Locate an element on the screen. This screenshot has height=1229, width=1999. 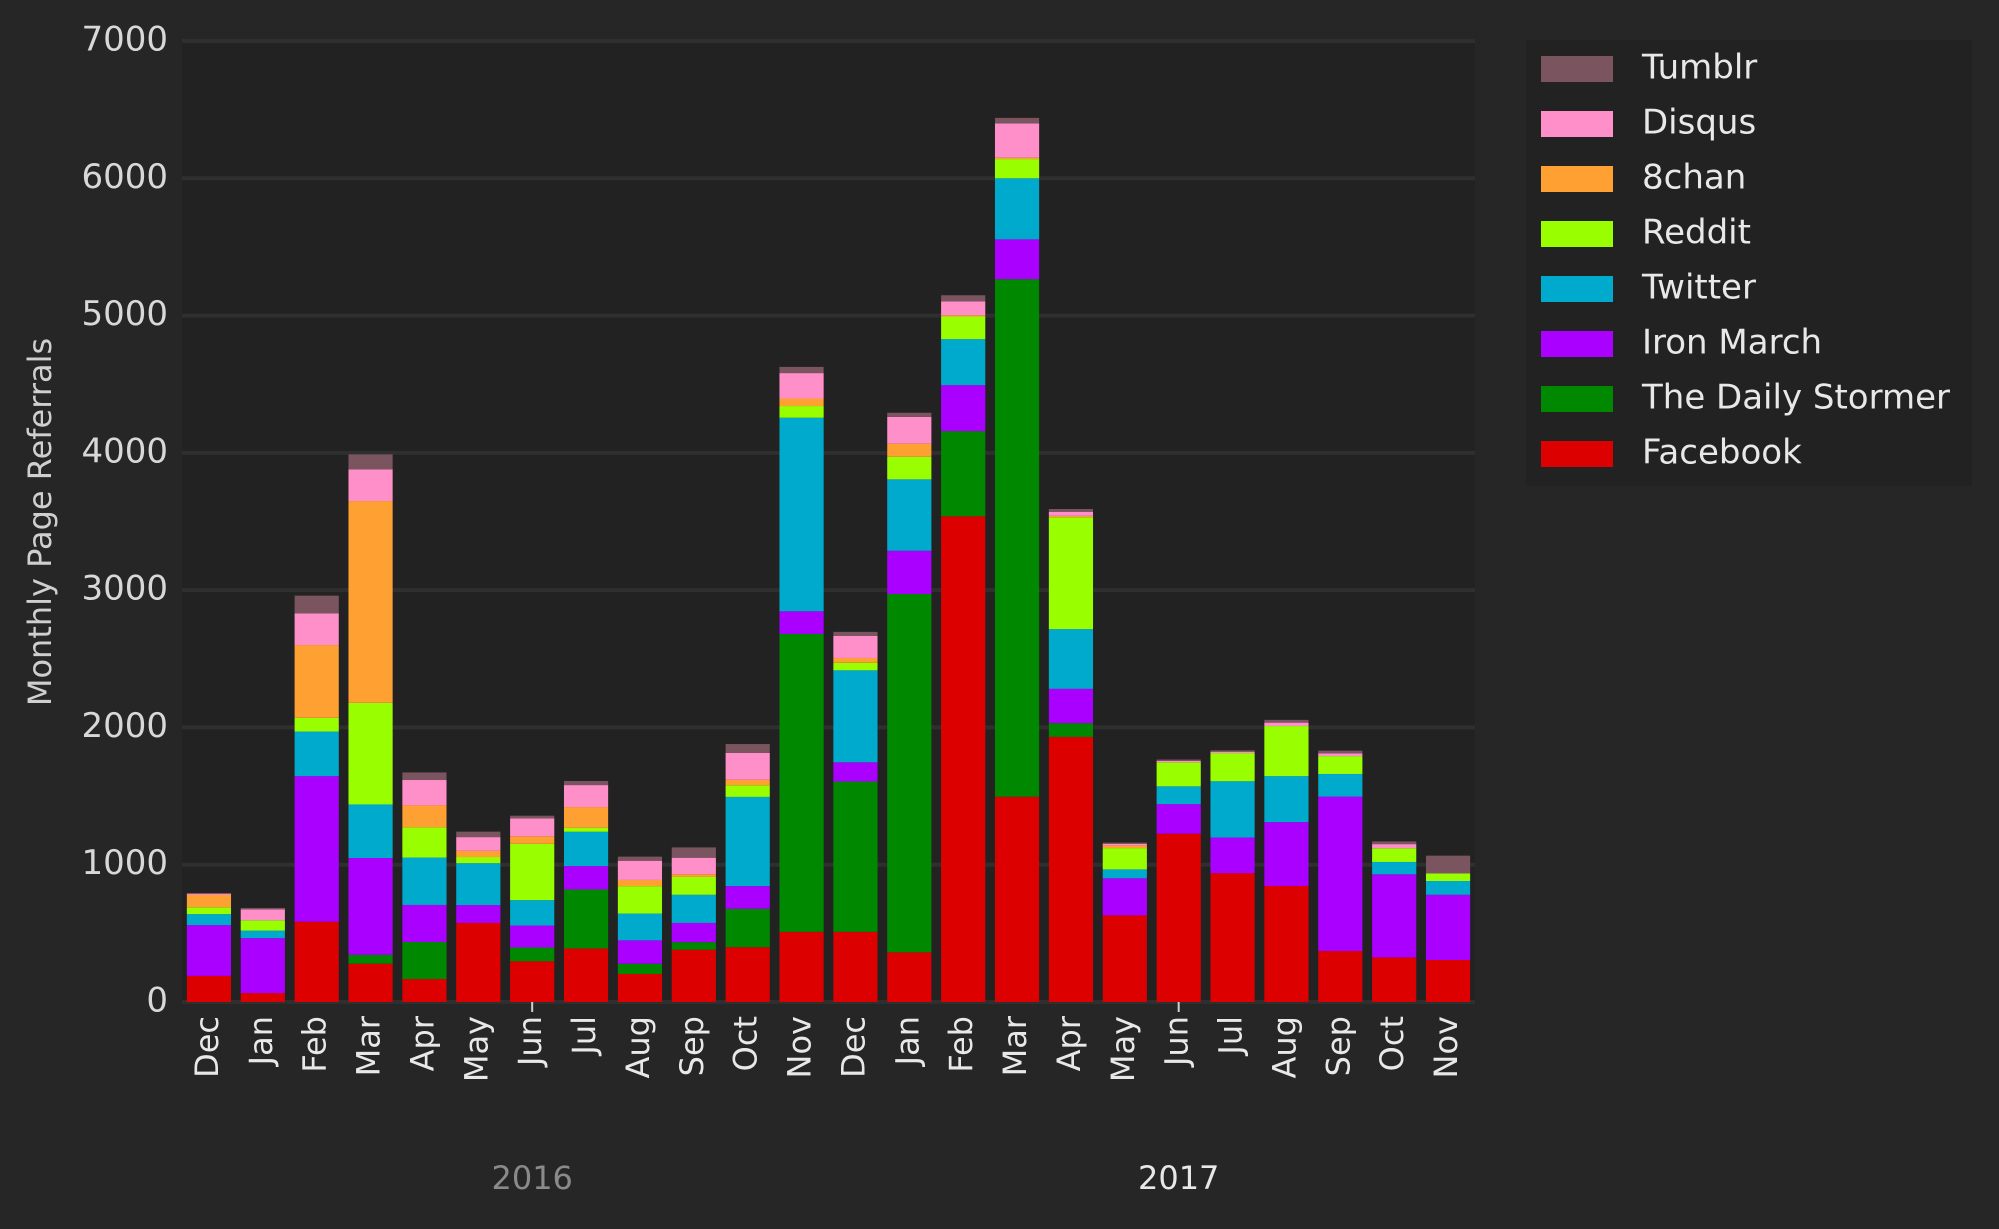
y-tick-label: 2000 is located at coordinates (124, 726).